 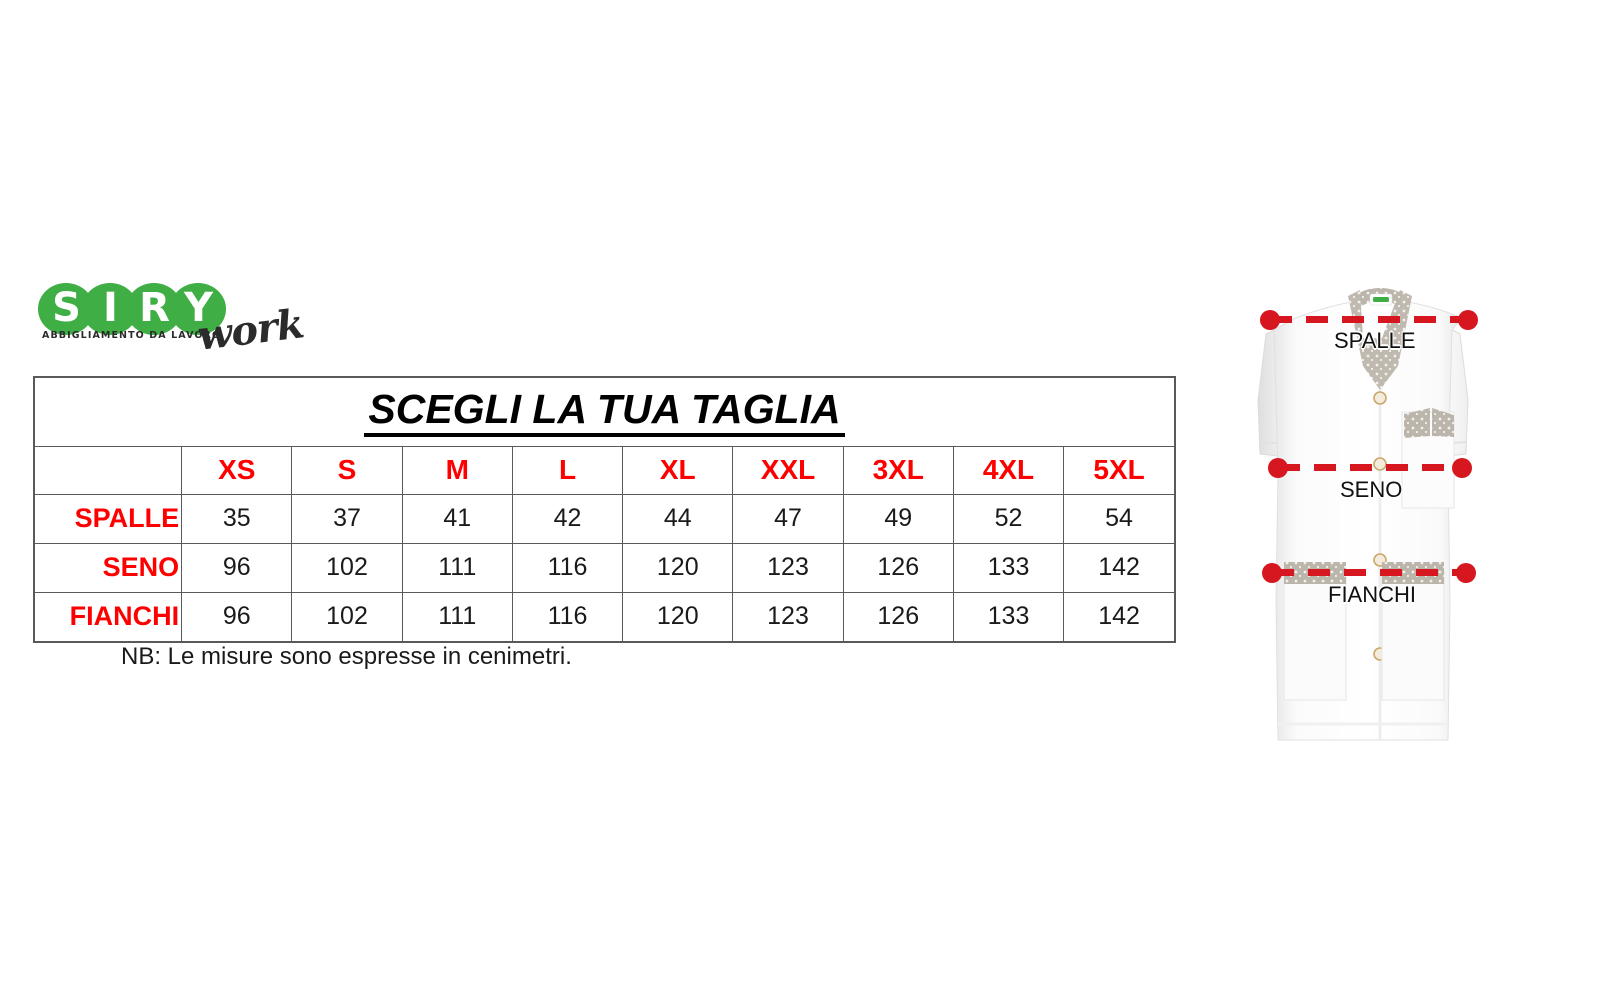 What do you see at coordinates (788, 518) in the screenshot?
I see `cell-spalle-xxl: 47` at bounding box center [788, 518].